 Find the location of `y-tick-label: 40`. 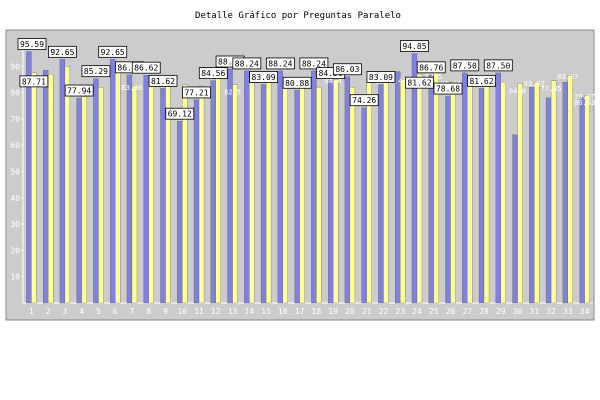

y-tick-label: 40 is located at coordinates (15, 198).